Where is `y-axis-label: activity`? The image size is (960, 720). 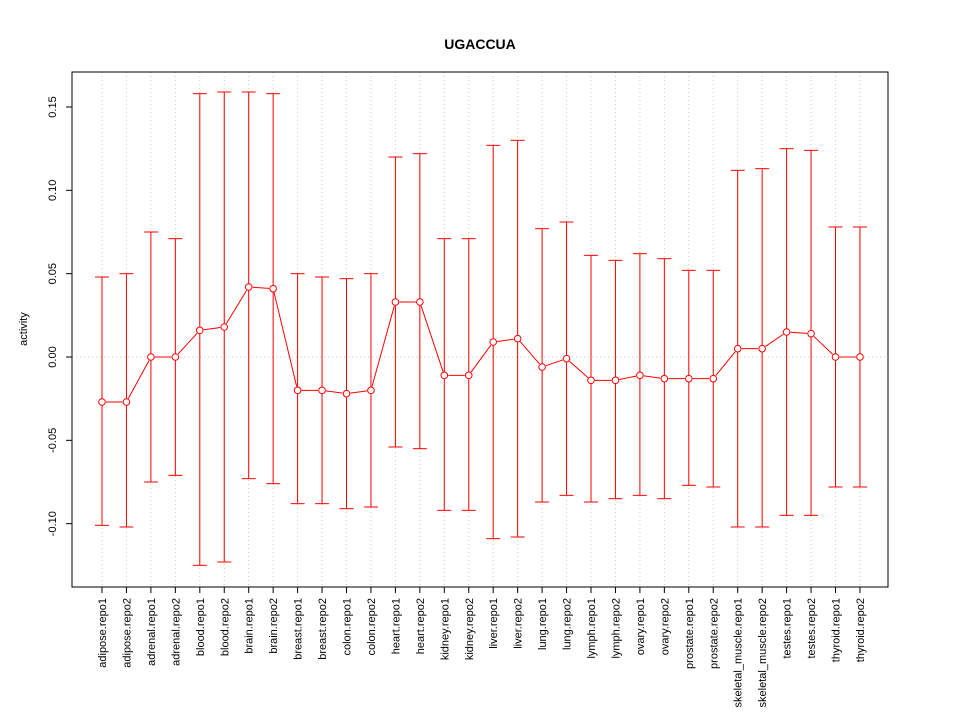 y-axis-label: activity is located at coordinates (24, 329).